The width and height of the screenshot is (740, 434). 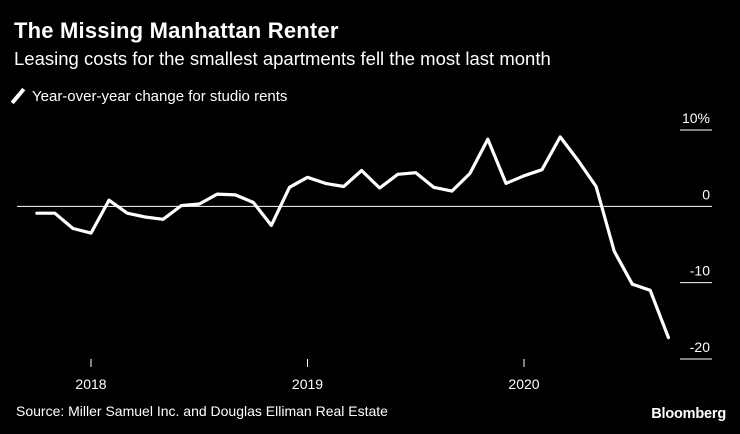 What do you see at coordinates (160, 96) in the screenshot?
I see `legend-label: Year-over-year change for studio rents` at bounding box center [160, 96].